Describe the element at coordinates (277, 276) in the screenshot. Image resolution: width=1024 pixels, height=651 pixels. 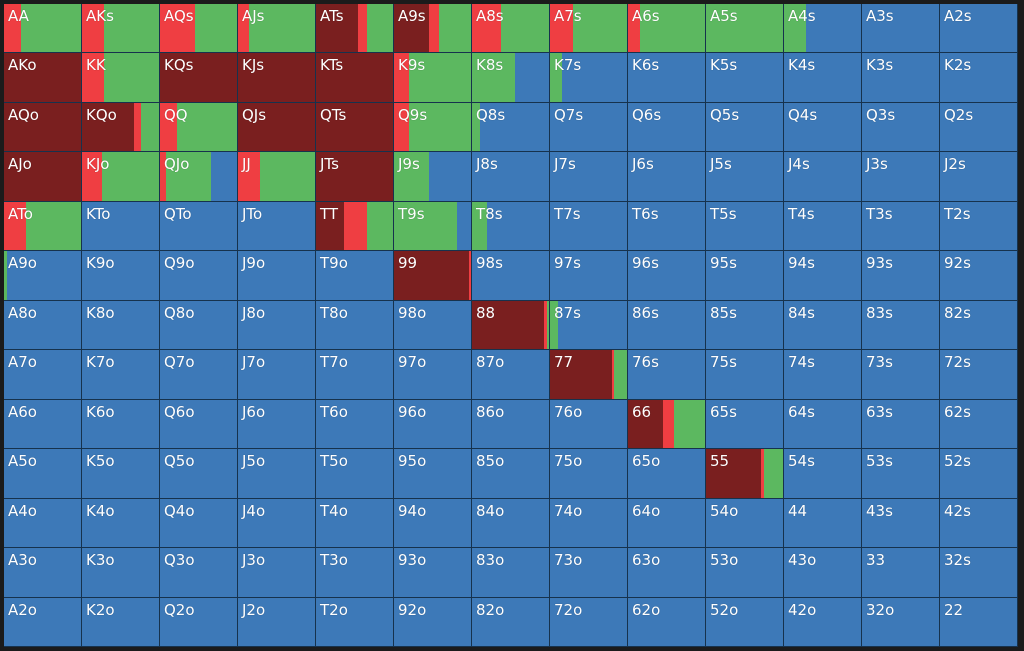
I see `hand-cell-j9o: J9o` at that location.